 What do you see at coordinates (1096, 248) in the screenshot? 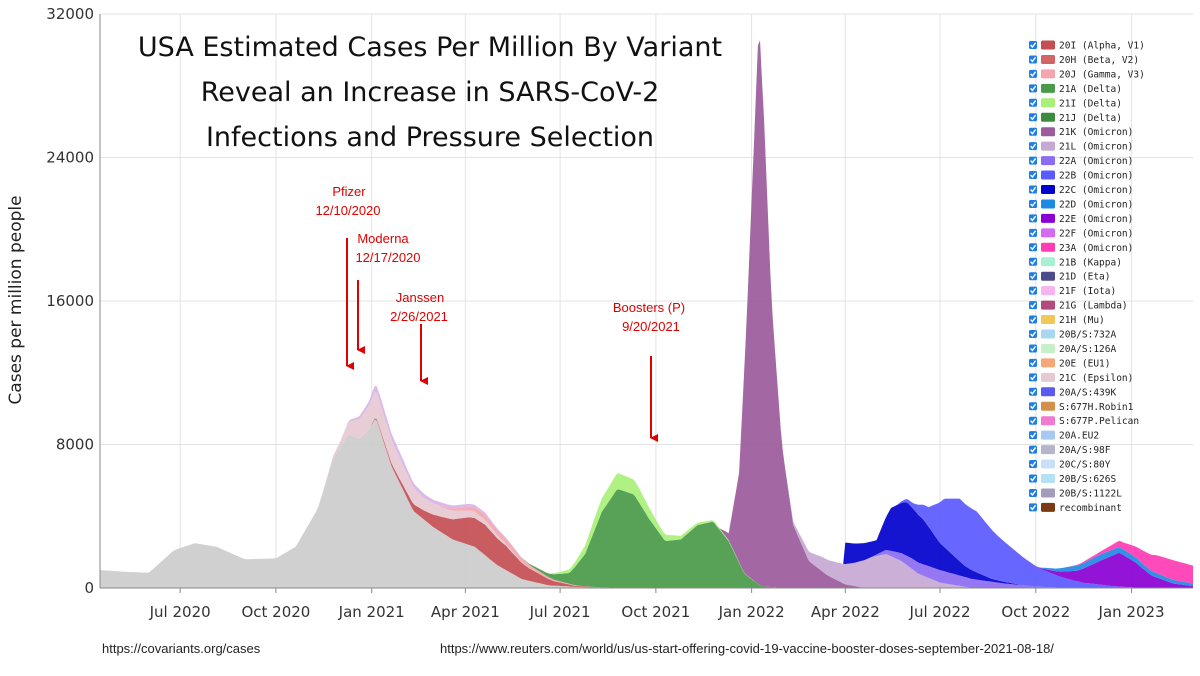
I see `legend-label: 23A (Omicron)` at bounding box center [1096, 248].